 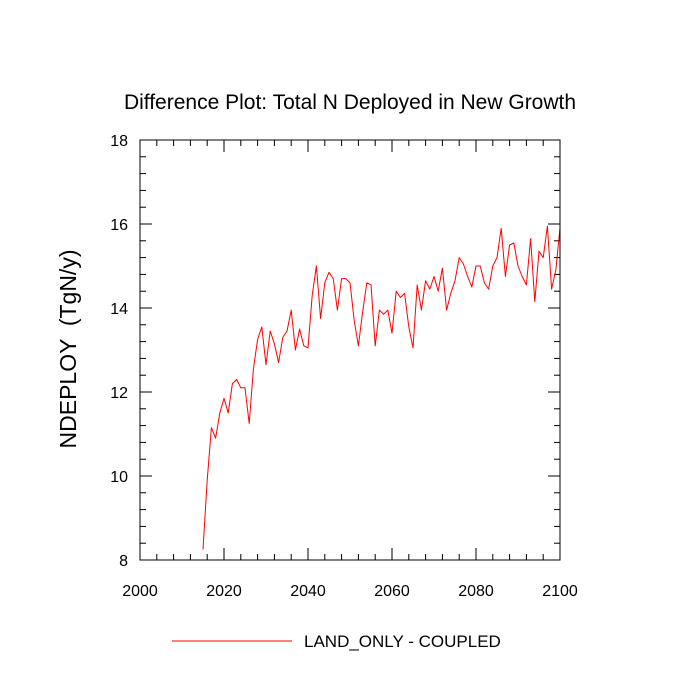 What do you see at coordinates (140, 591) in the screenshot?
I see `x-tick-label: 2000` at bounding box center [140, 591].